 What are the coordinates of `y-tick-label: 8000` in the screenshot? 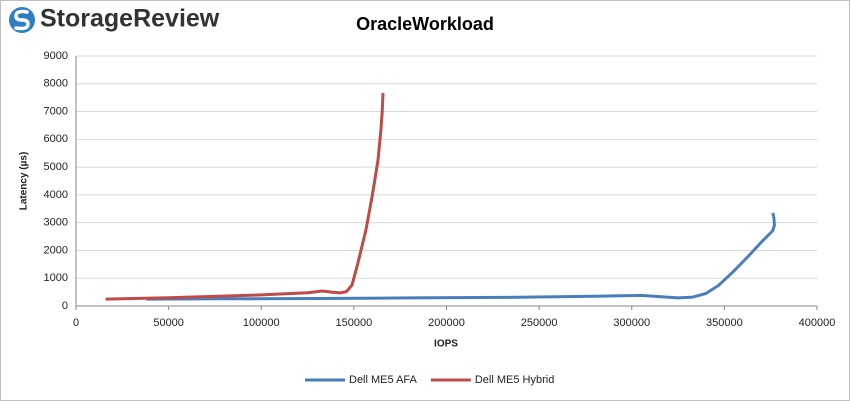 It's located at (56, 84).